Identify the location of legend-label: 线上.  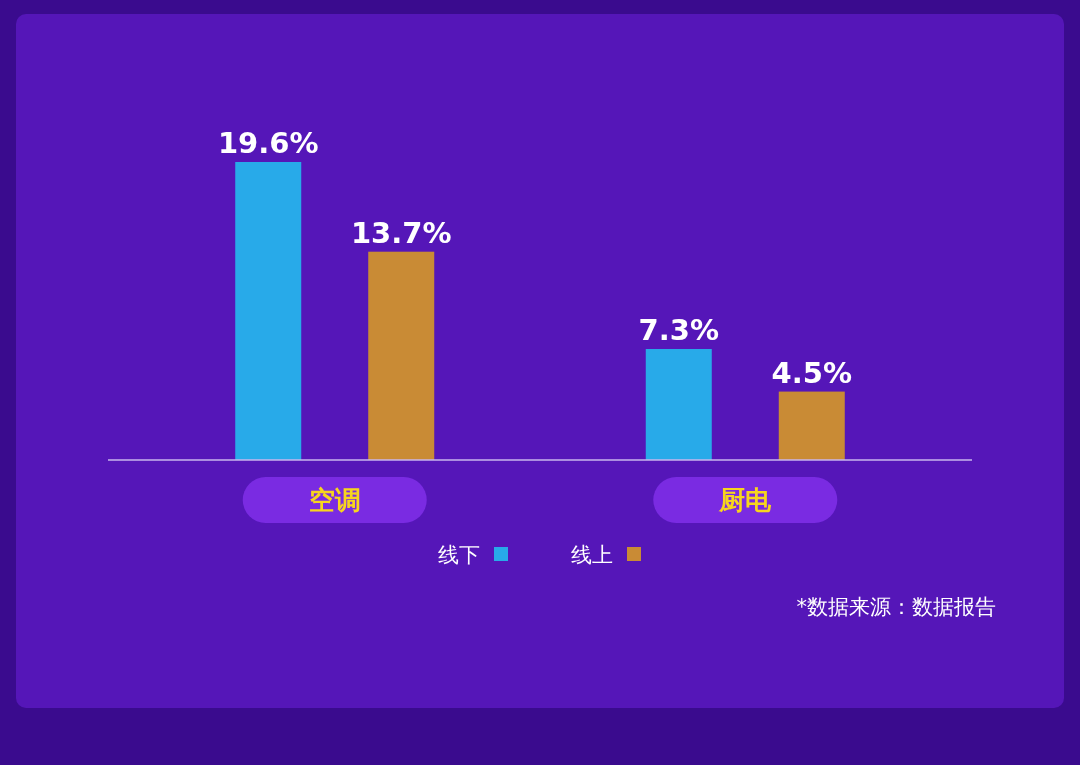
(592, 555).